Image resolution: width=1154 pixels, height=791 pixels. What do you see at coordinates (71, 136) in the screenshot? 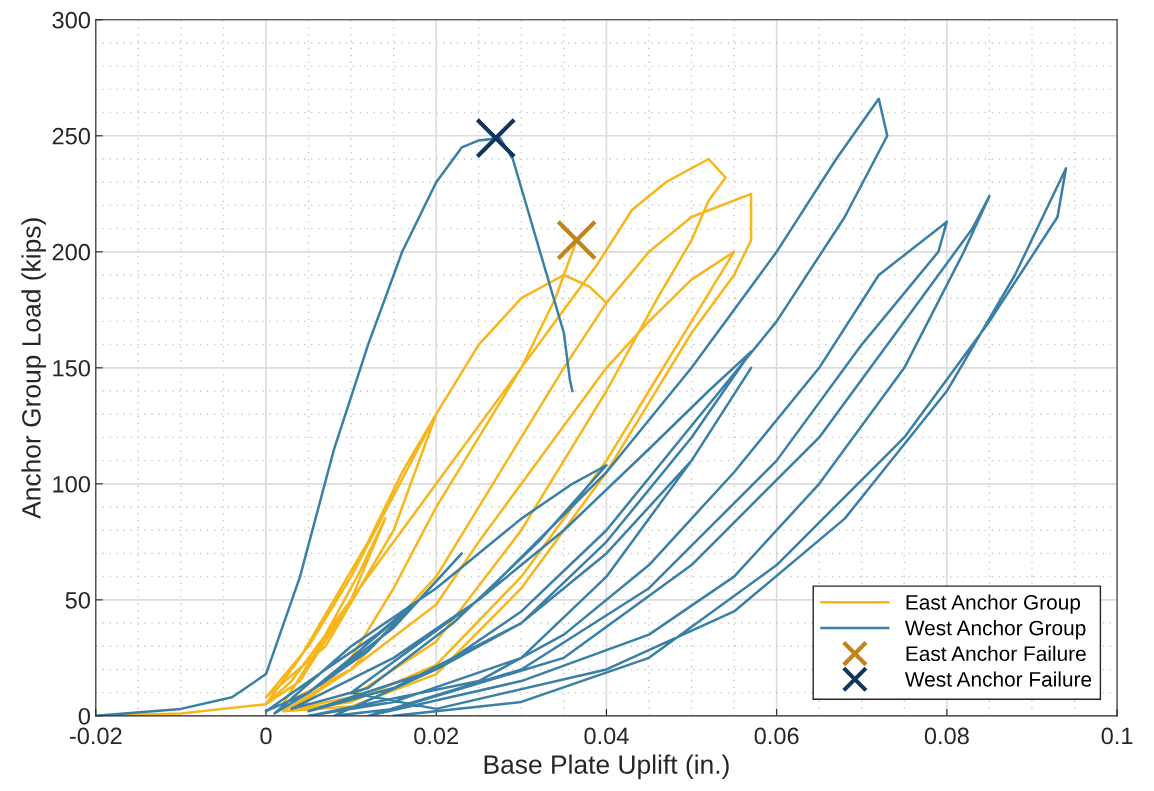
I see `y-tick-label: 250` at bounding box center [71, 136].